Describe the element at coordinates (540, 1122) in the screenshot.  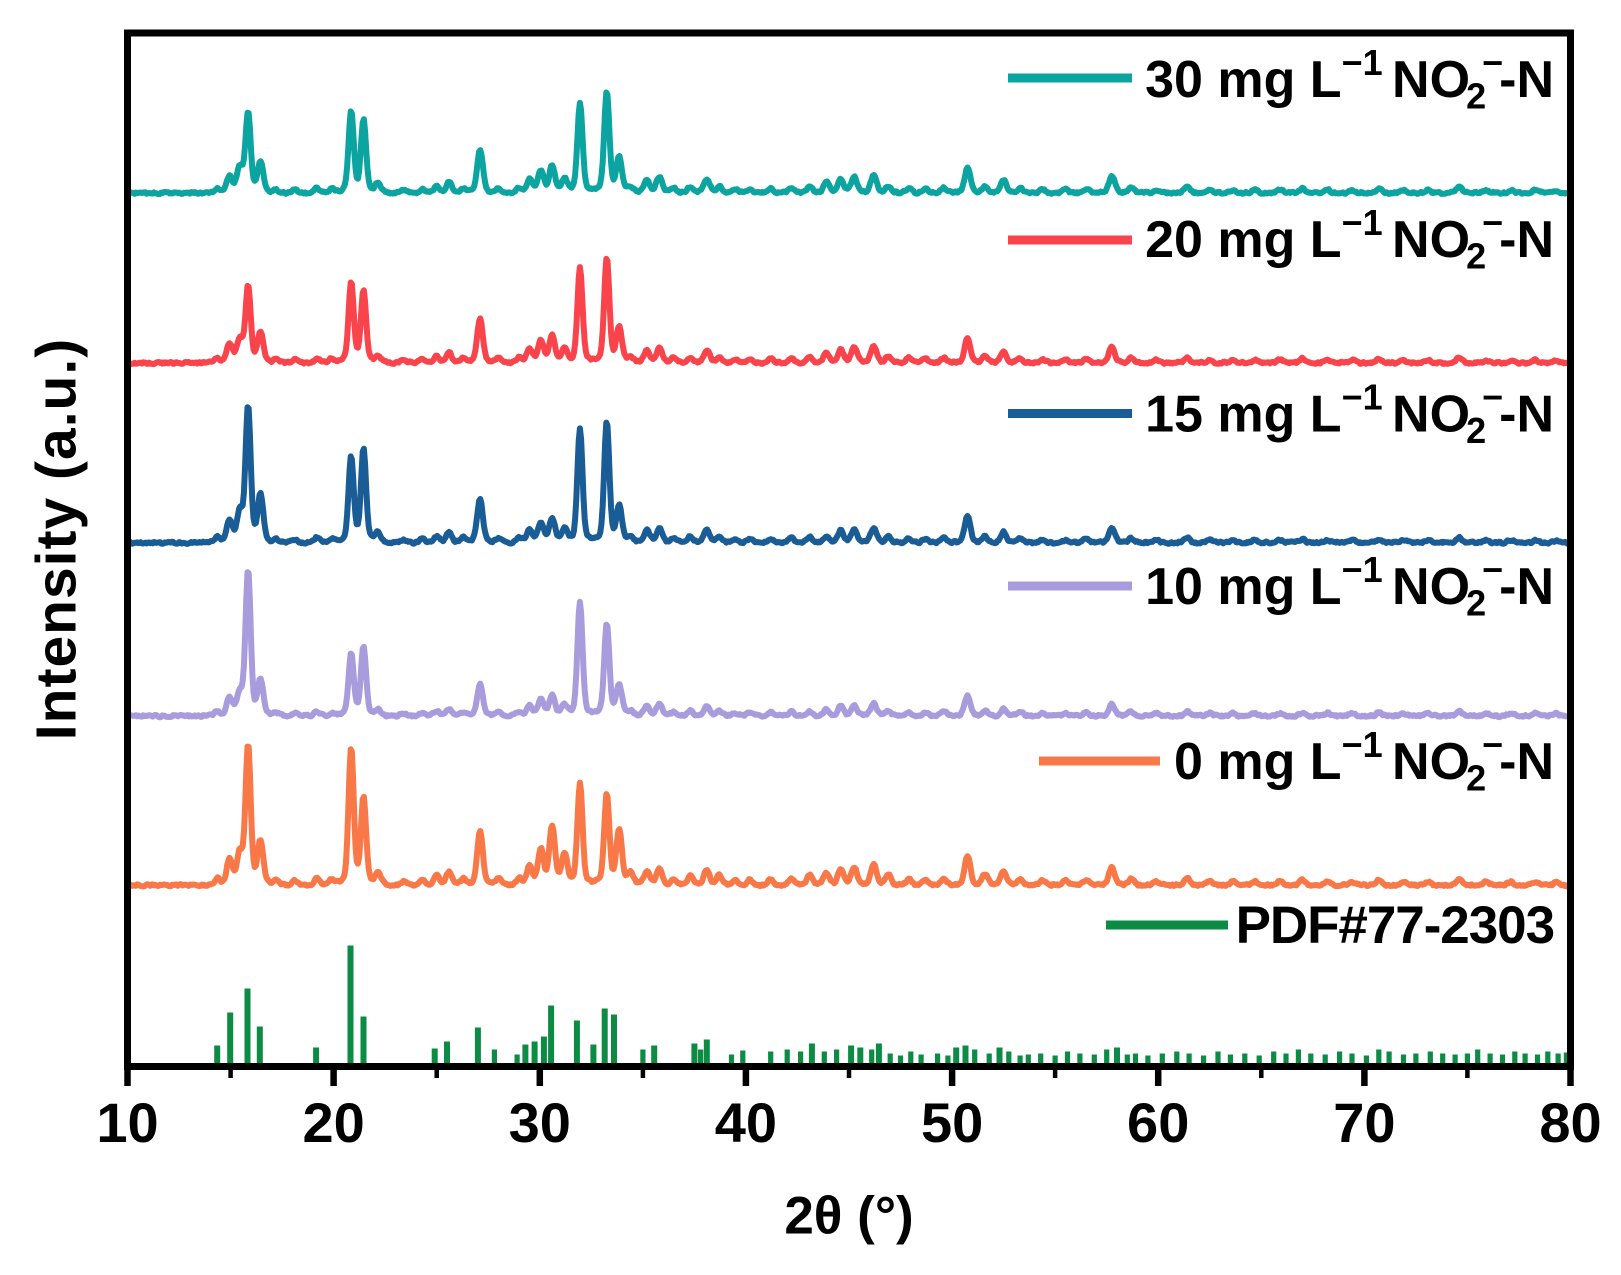
I see `svg-text: 30` at that location.